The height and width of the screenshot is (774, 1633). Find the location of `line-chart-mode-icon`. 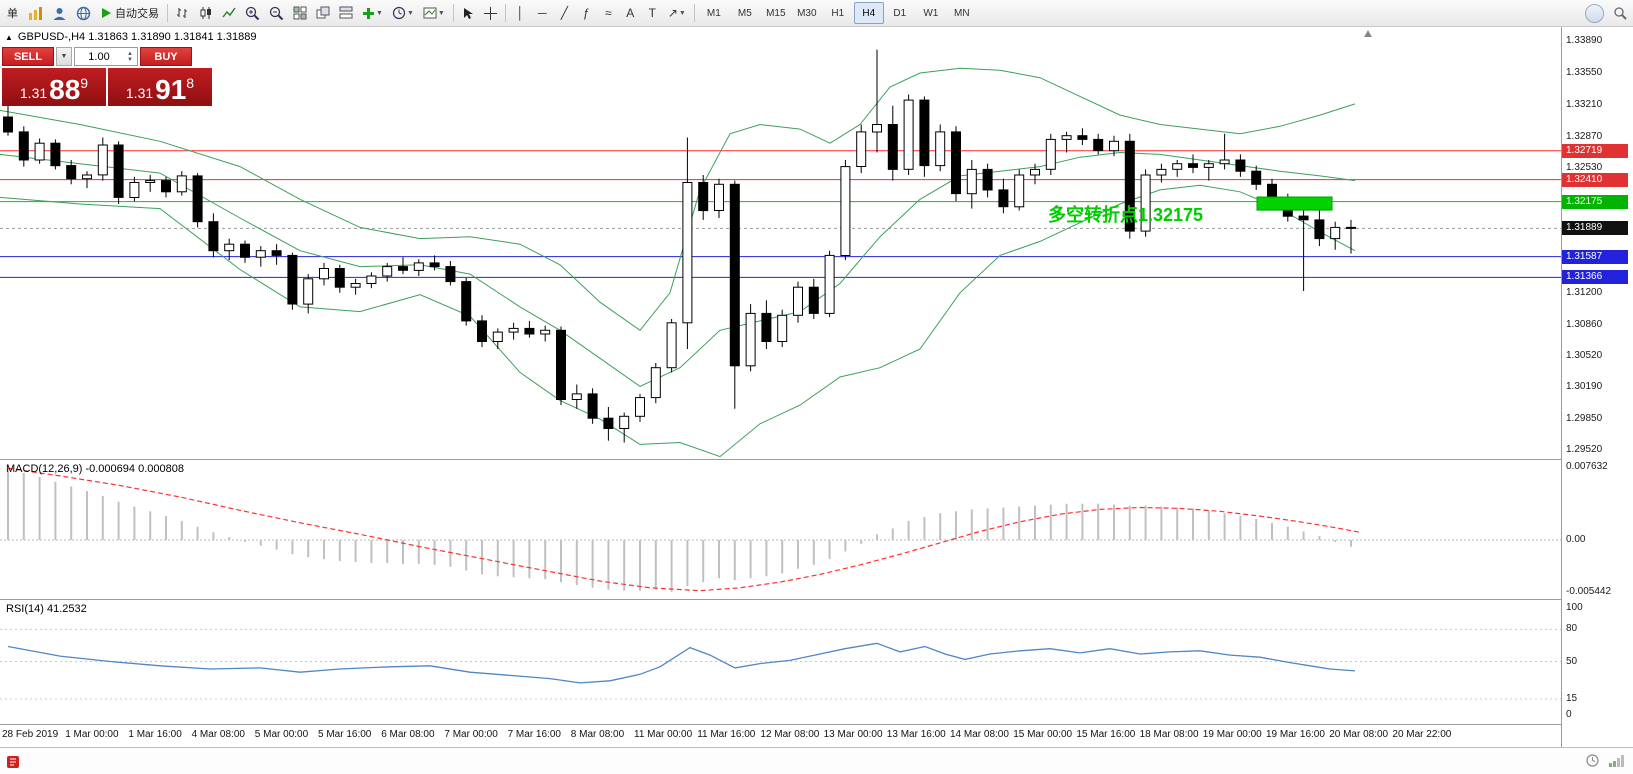

line-chart-mode-icon is located at coordinates (229, 13).